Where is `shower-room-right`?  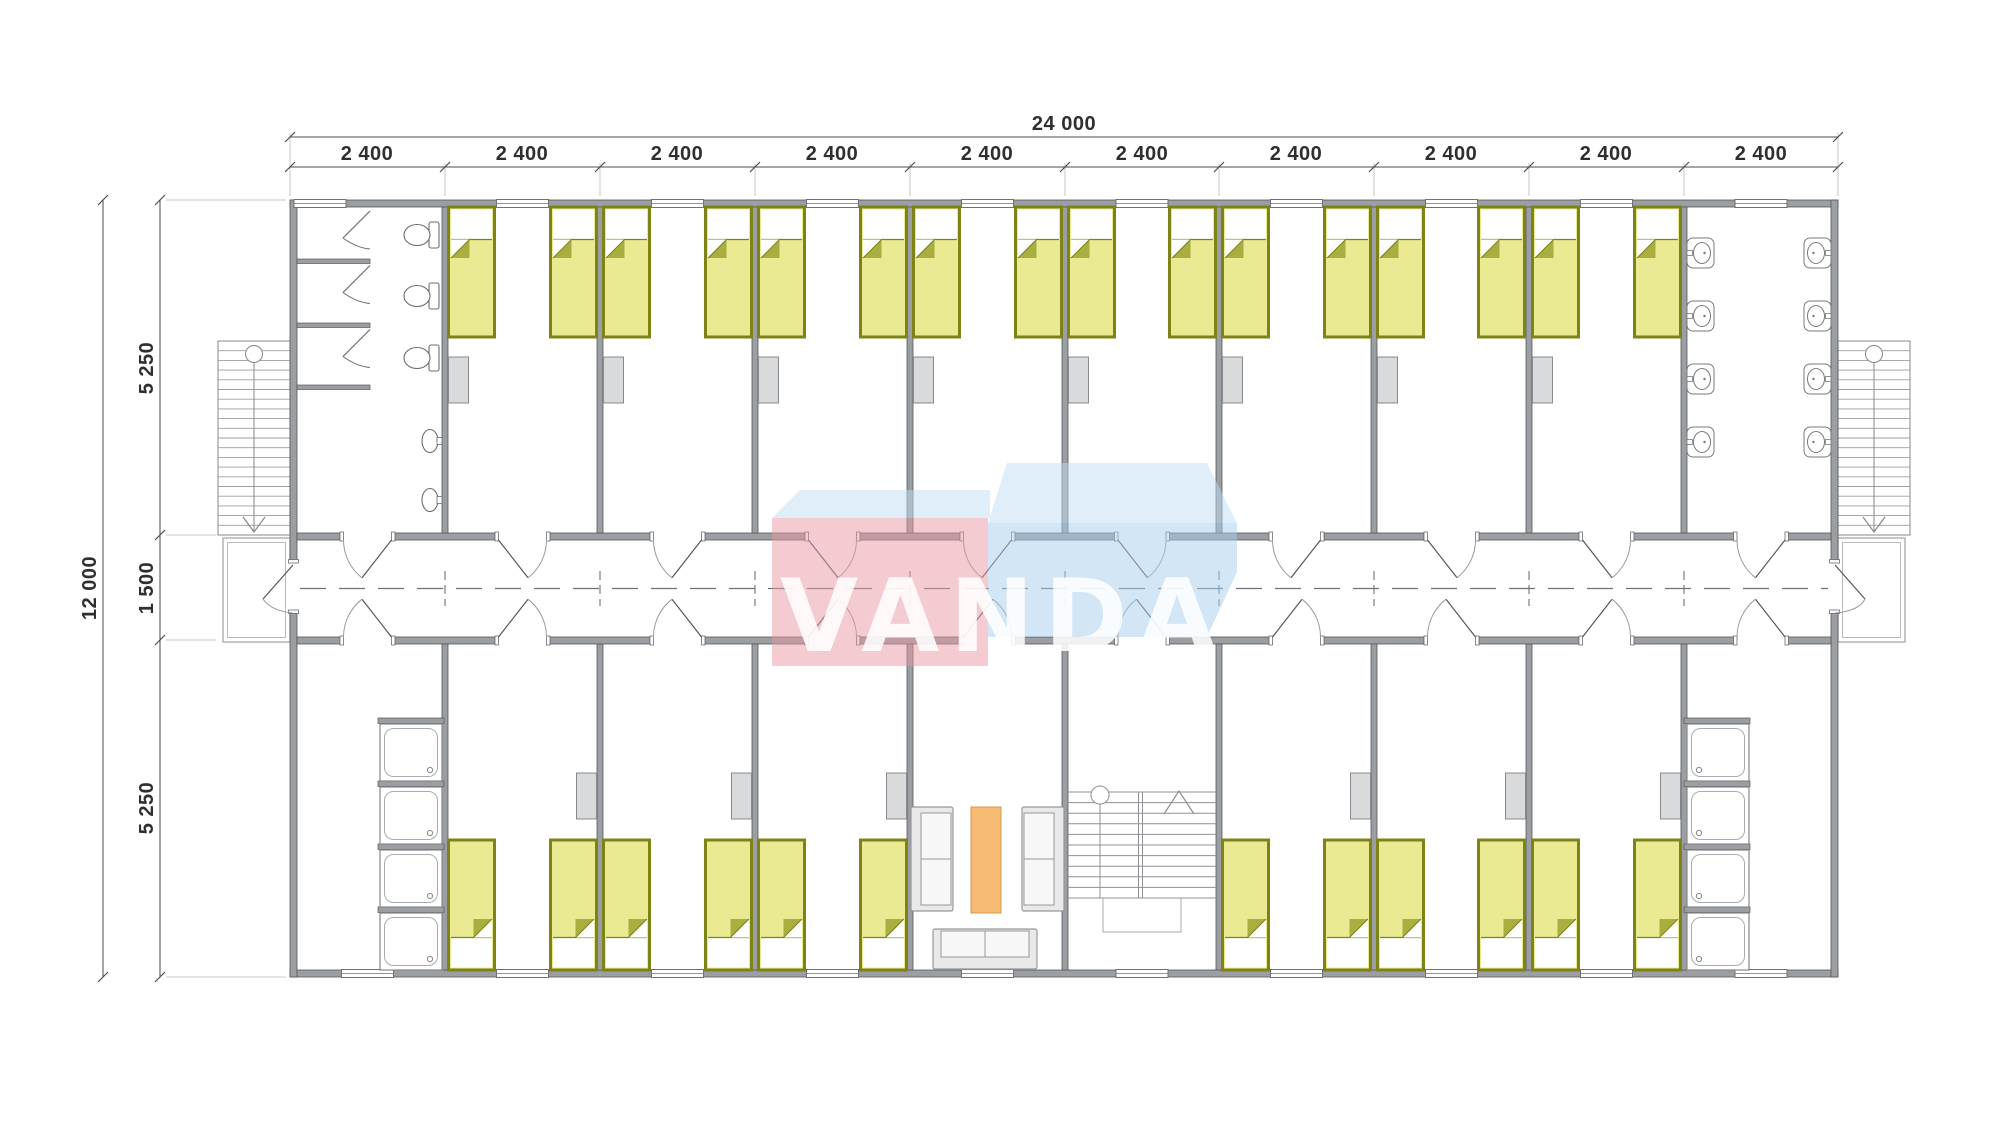
shower-room-right is located at coordinates (1717, 844).